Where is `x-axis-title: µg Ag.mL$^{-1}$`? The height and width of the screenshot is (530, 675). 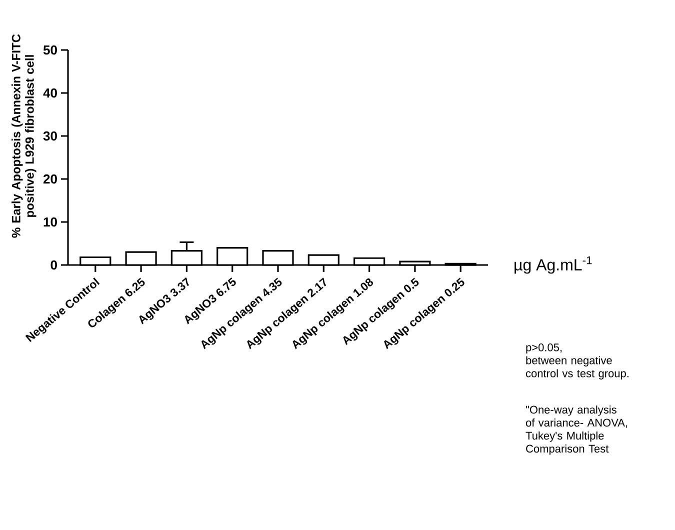
x-axis-title: µg Ag.mL$^{-1}$ is located at coordinates (553, 265).